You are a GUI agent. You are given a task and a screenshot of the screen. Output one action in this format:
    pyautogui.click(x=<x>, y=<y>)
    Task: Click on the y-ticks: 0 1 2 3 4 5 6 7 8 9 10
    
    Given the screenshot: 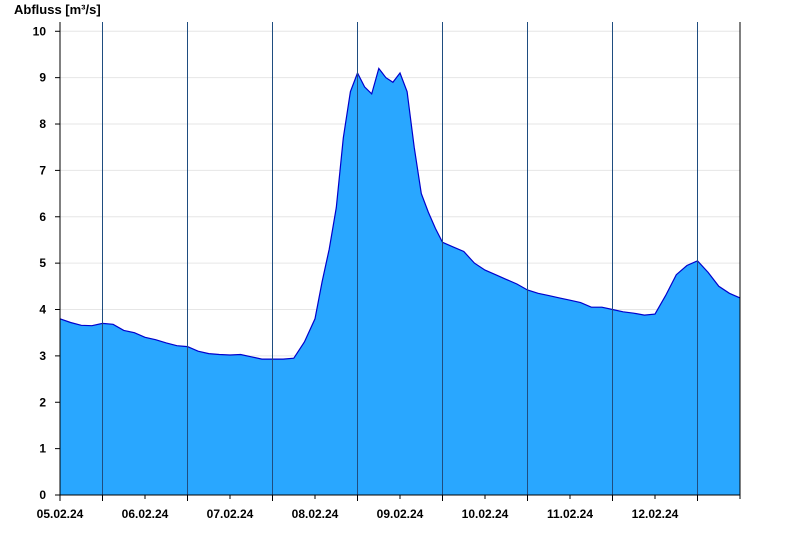 What is the action you would take?
    pyautogui.click(x=46, y=263)
    